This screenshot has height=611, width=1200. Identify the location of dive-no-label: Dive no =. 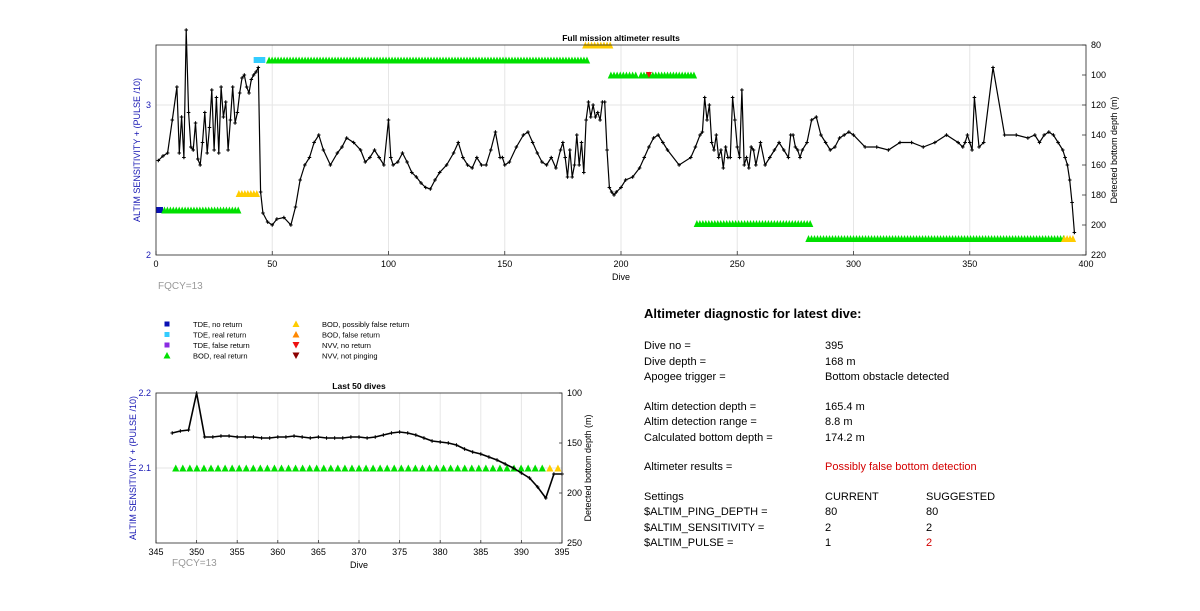
(667, 346).